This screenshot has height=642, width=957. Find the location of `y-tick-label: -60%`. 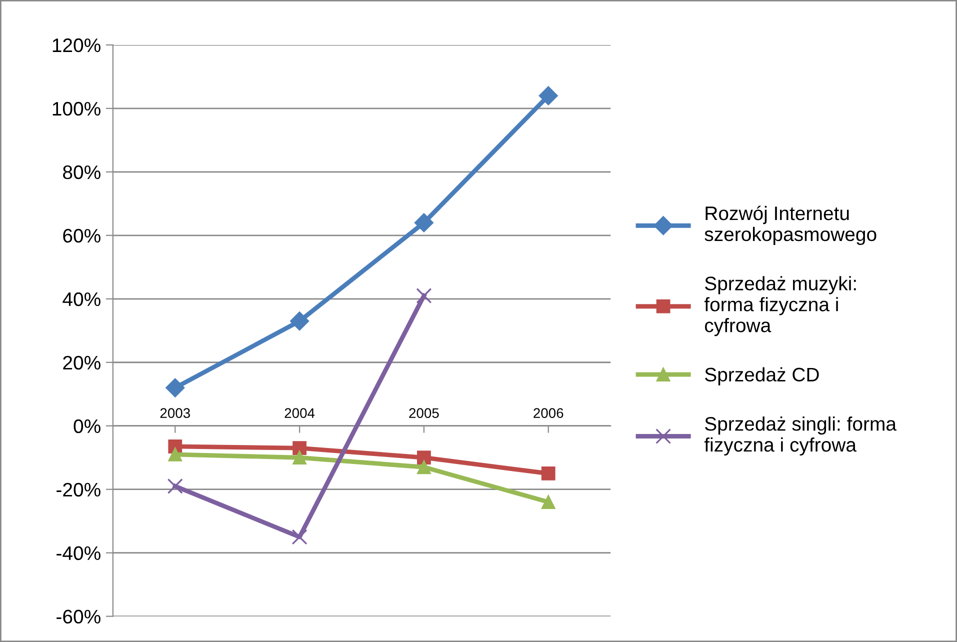

y-tick-label: -60% is located at coordinates (78, 617).